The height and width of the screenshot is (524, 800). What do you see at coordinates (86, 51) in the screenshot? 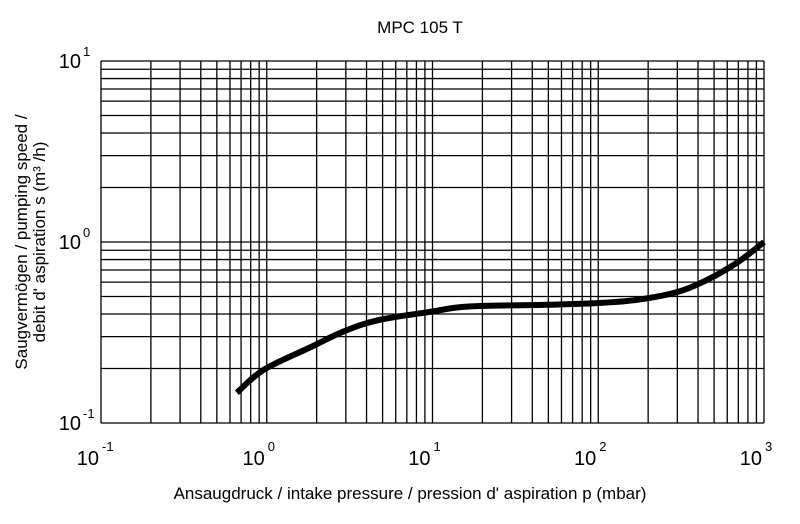
I see `y-tick-exponent: 1` at bounding box center [86, 51].